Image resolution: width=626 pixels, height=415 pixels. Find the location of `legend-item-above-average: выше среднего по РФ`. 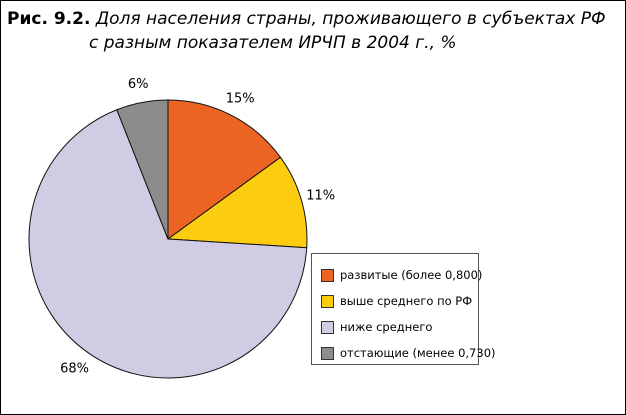

legend-item-above-average: выше среднего по РФ is located at coordinates (399, 301).